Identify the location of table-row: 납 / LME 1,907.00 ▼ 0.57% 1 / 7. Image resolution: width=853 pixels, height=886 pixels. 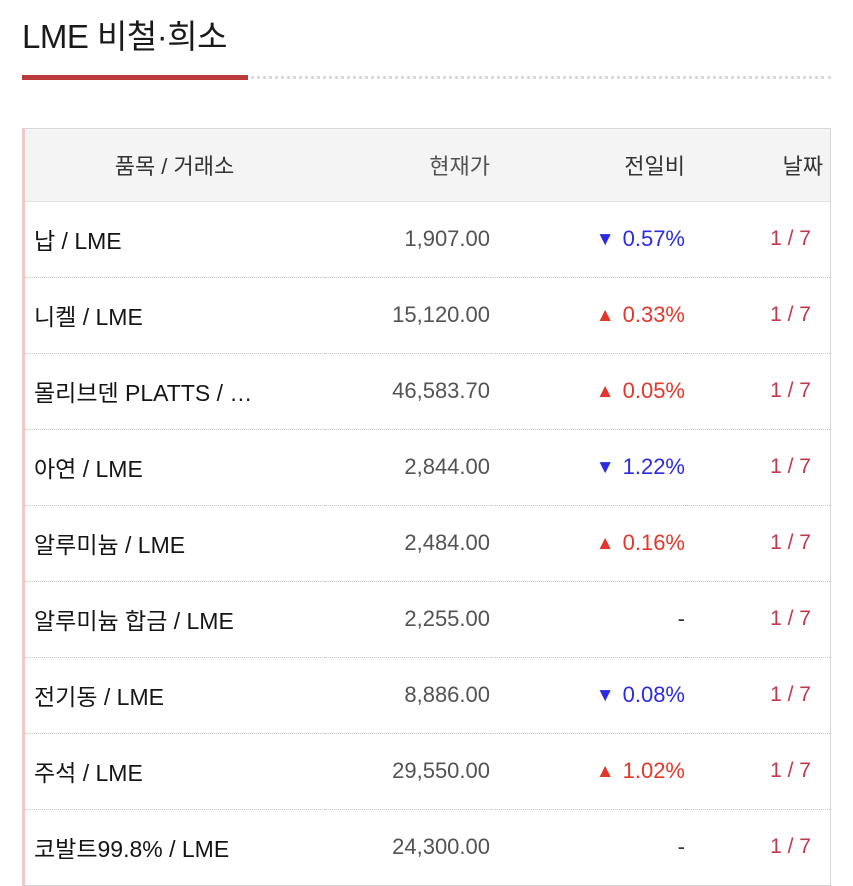
(427, 239).